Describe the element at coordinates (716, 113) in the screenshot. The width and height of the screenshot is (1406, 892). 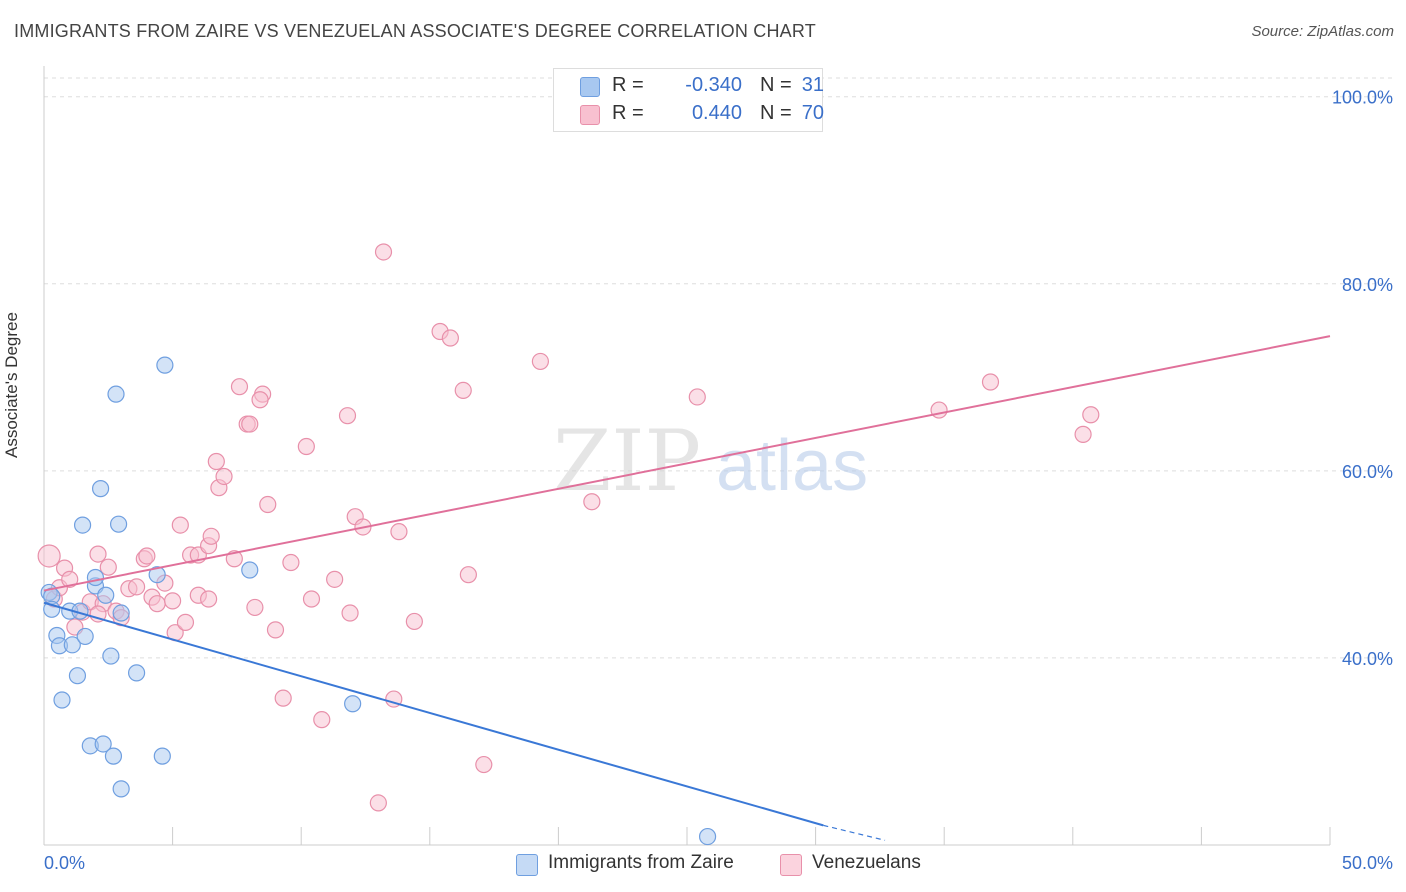
I see `r-value: 0.440` at that location.